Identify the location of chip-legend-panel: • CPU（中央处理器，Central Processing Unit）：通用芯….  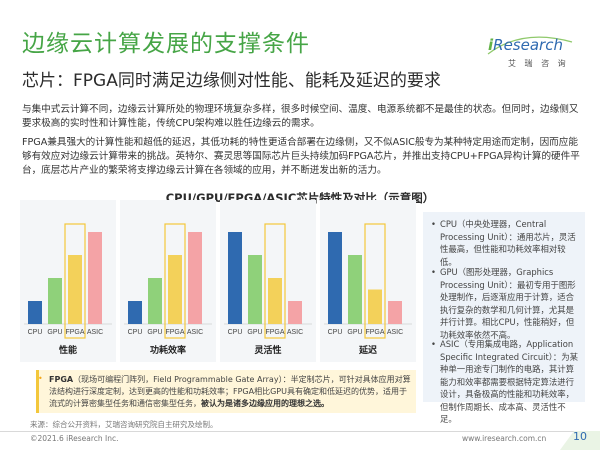
(504, 318).